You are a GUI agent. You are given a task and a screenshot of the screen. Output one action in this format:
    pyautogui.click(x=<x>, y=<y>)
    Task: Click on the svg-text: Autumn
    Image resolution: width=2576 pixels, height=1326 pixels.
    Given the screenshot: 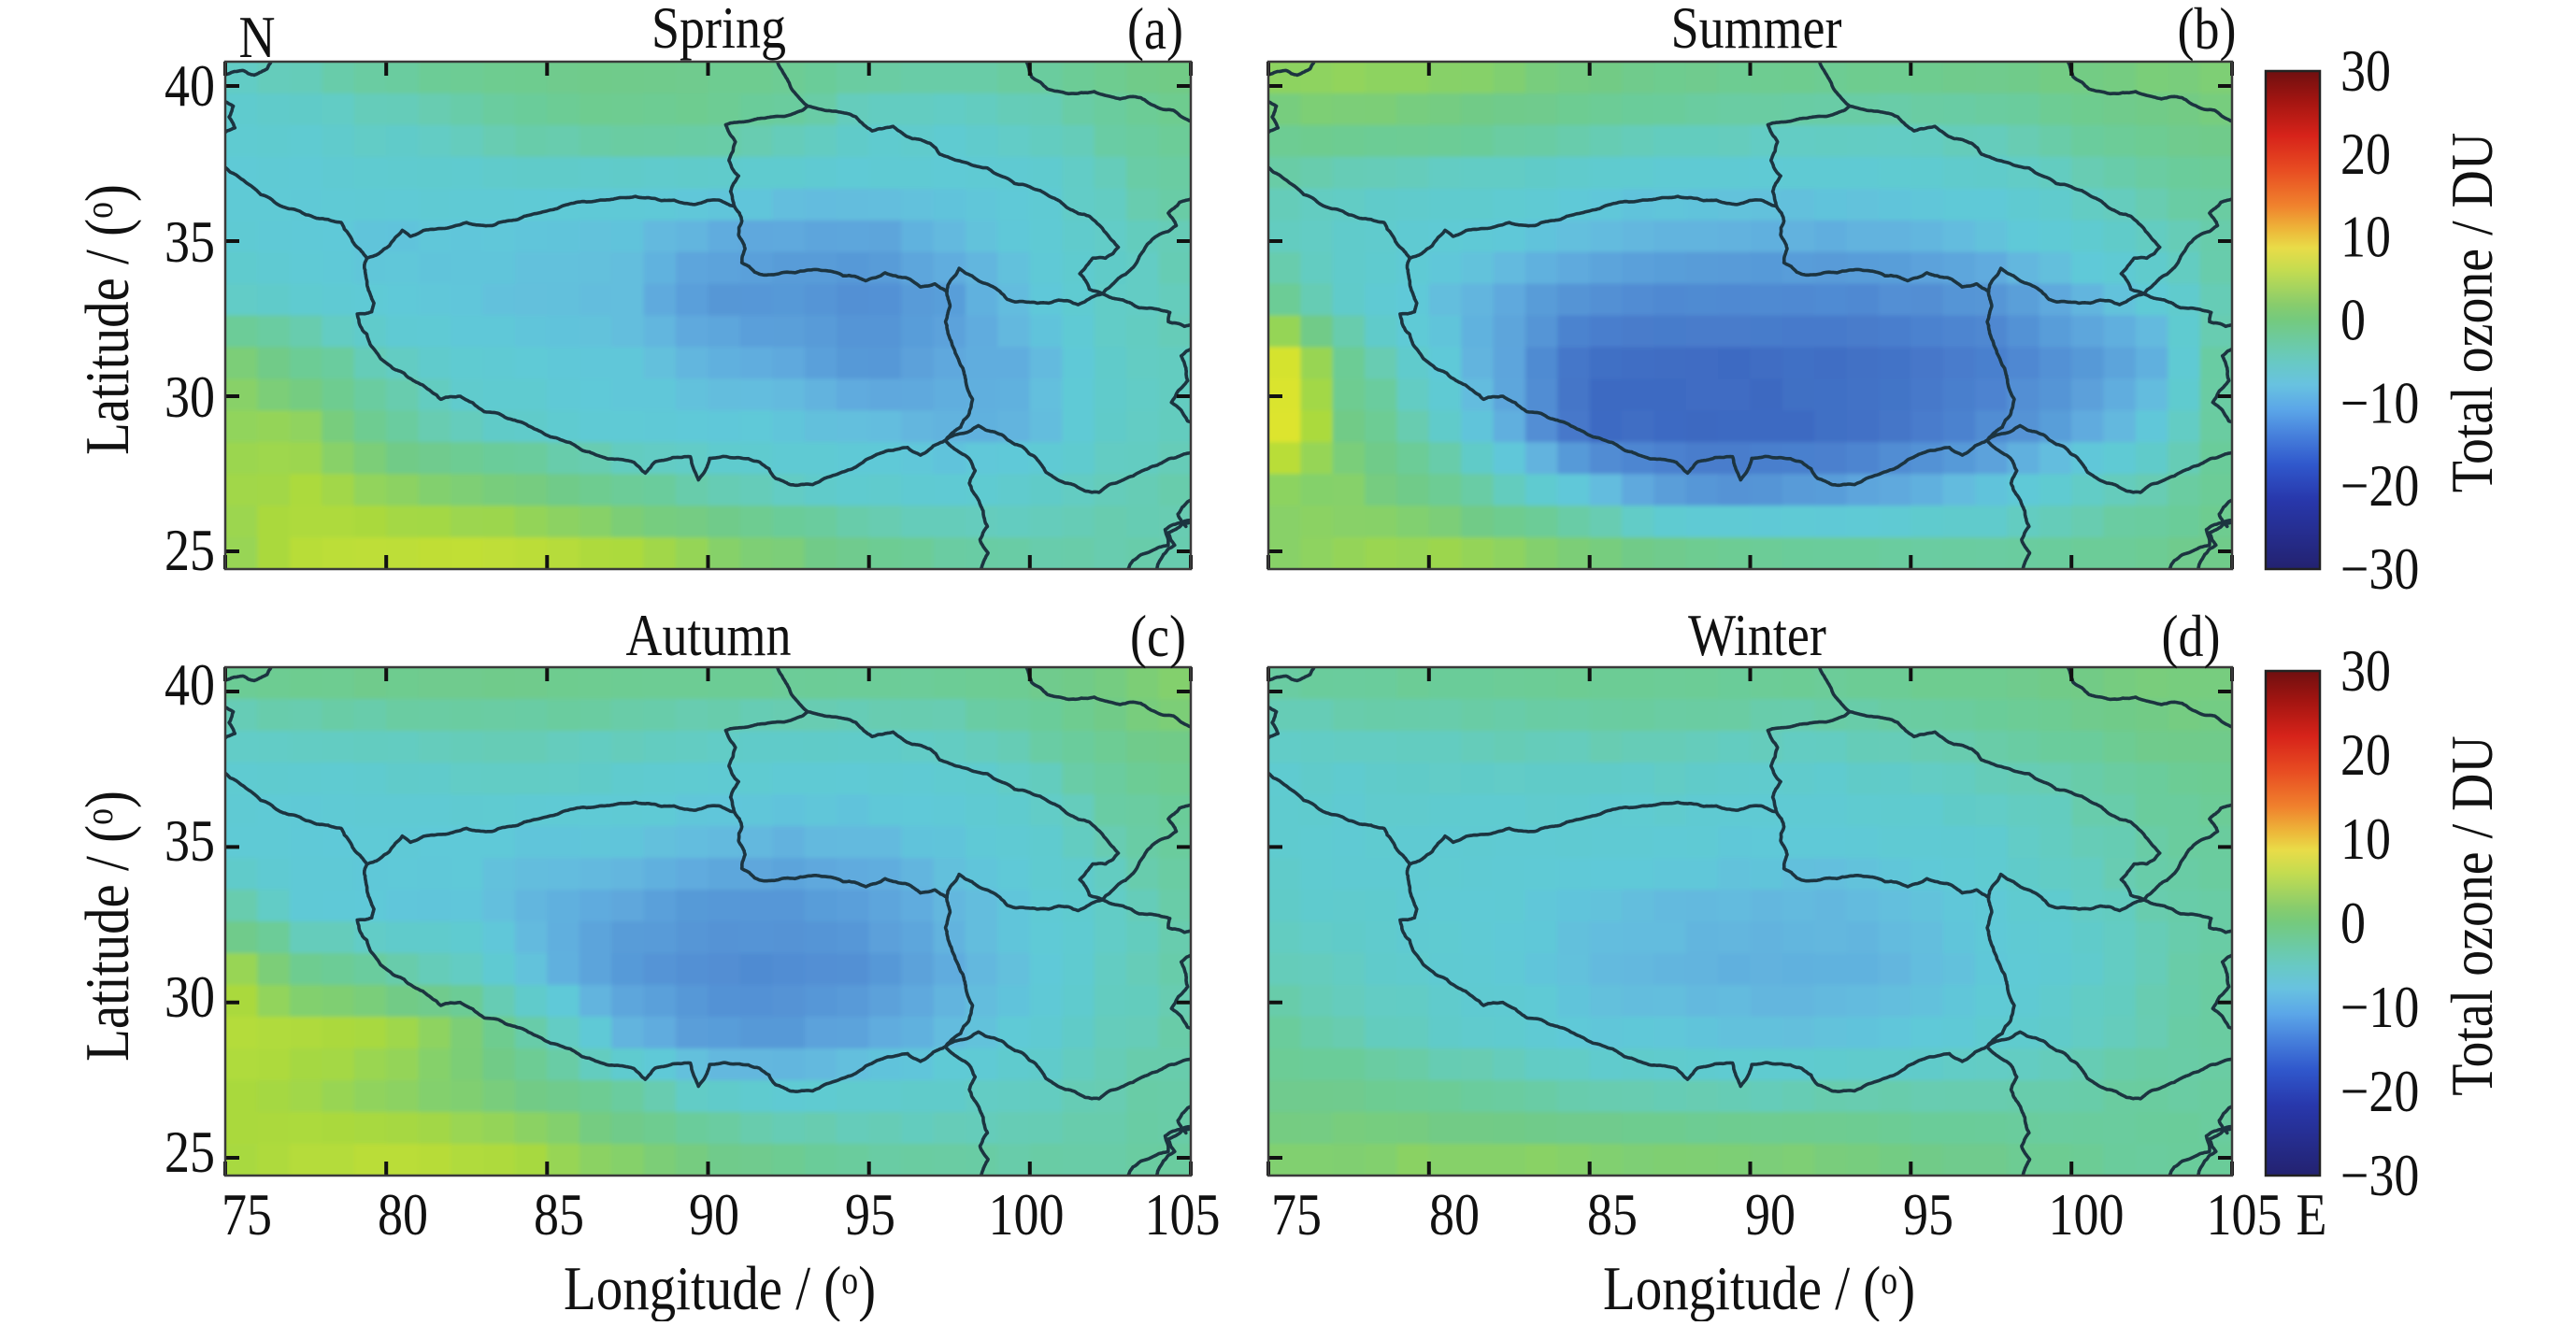 What is the action you would take?
    pyautogui.click(x=709, y=635)
    